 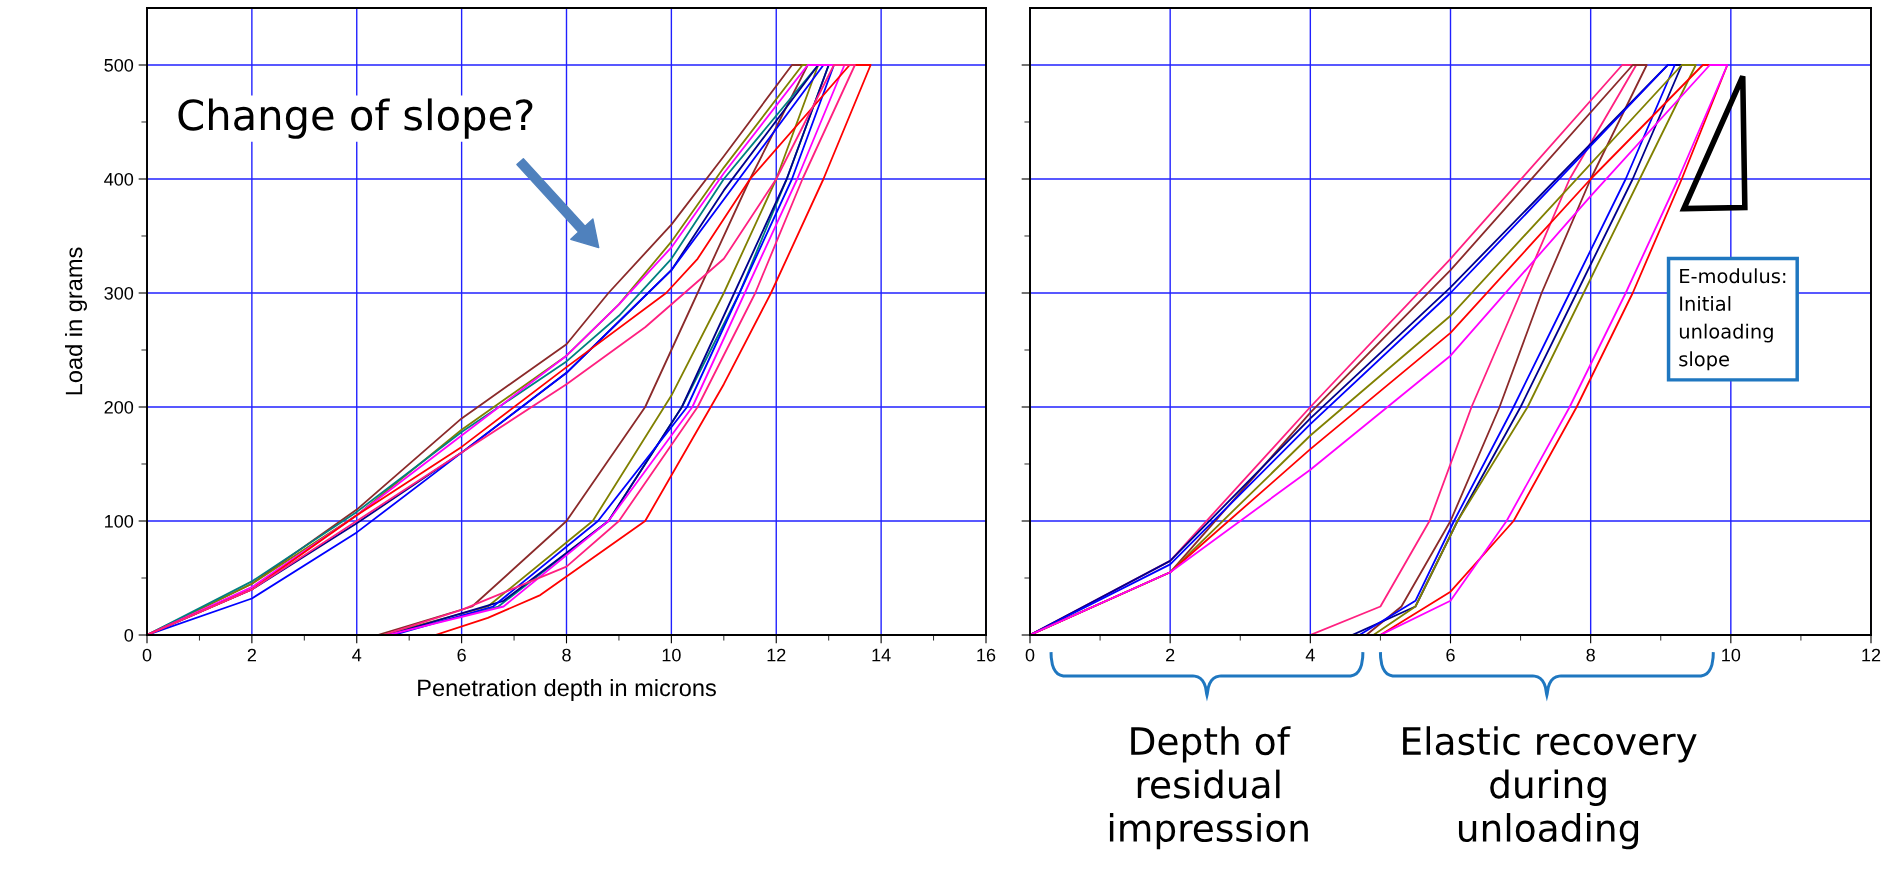 I want to click on y-axis-title: Load in grams, so click(x=76, y=321).